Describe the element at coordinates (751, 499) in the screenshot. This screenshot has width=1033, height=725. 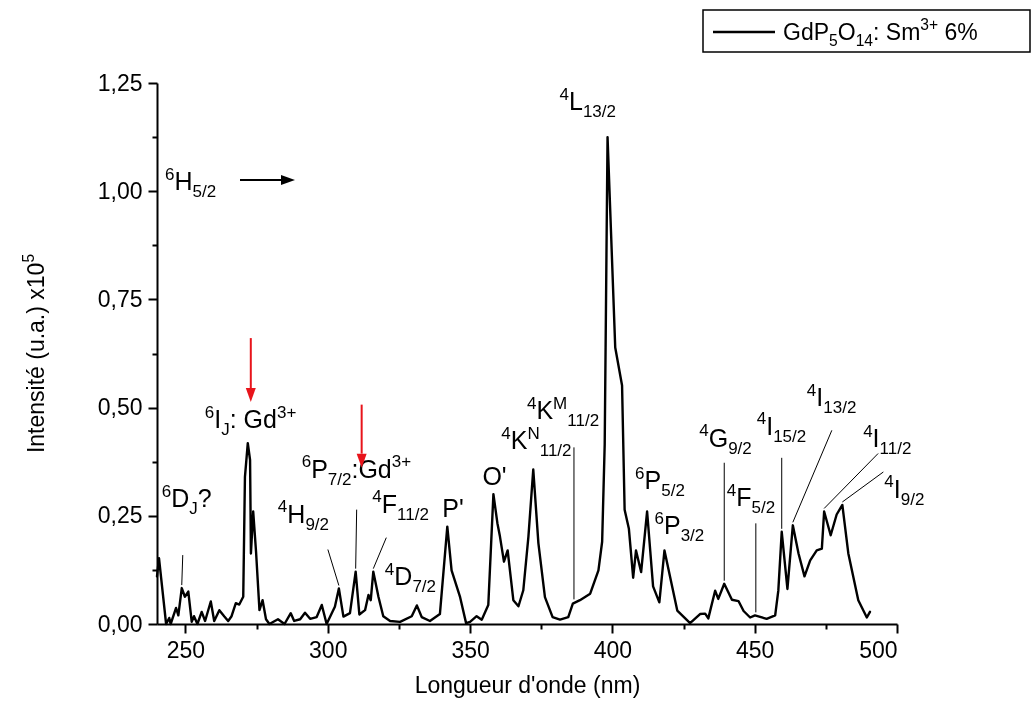
I see `annotation: $^{4}$F$_{5/2}$` at that location.